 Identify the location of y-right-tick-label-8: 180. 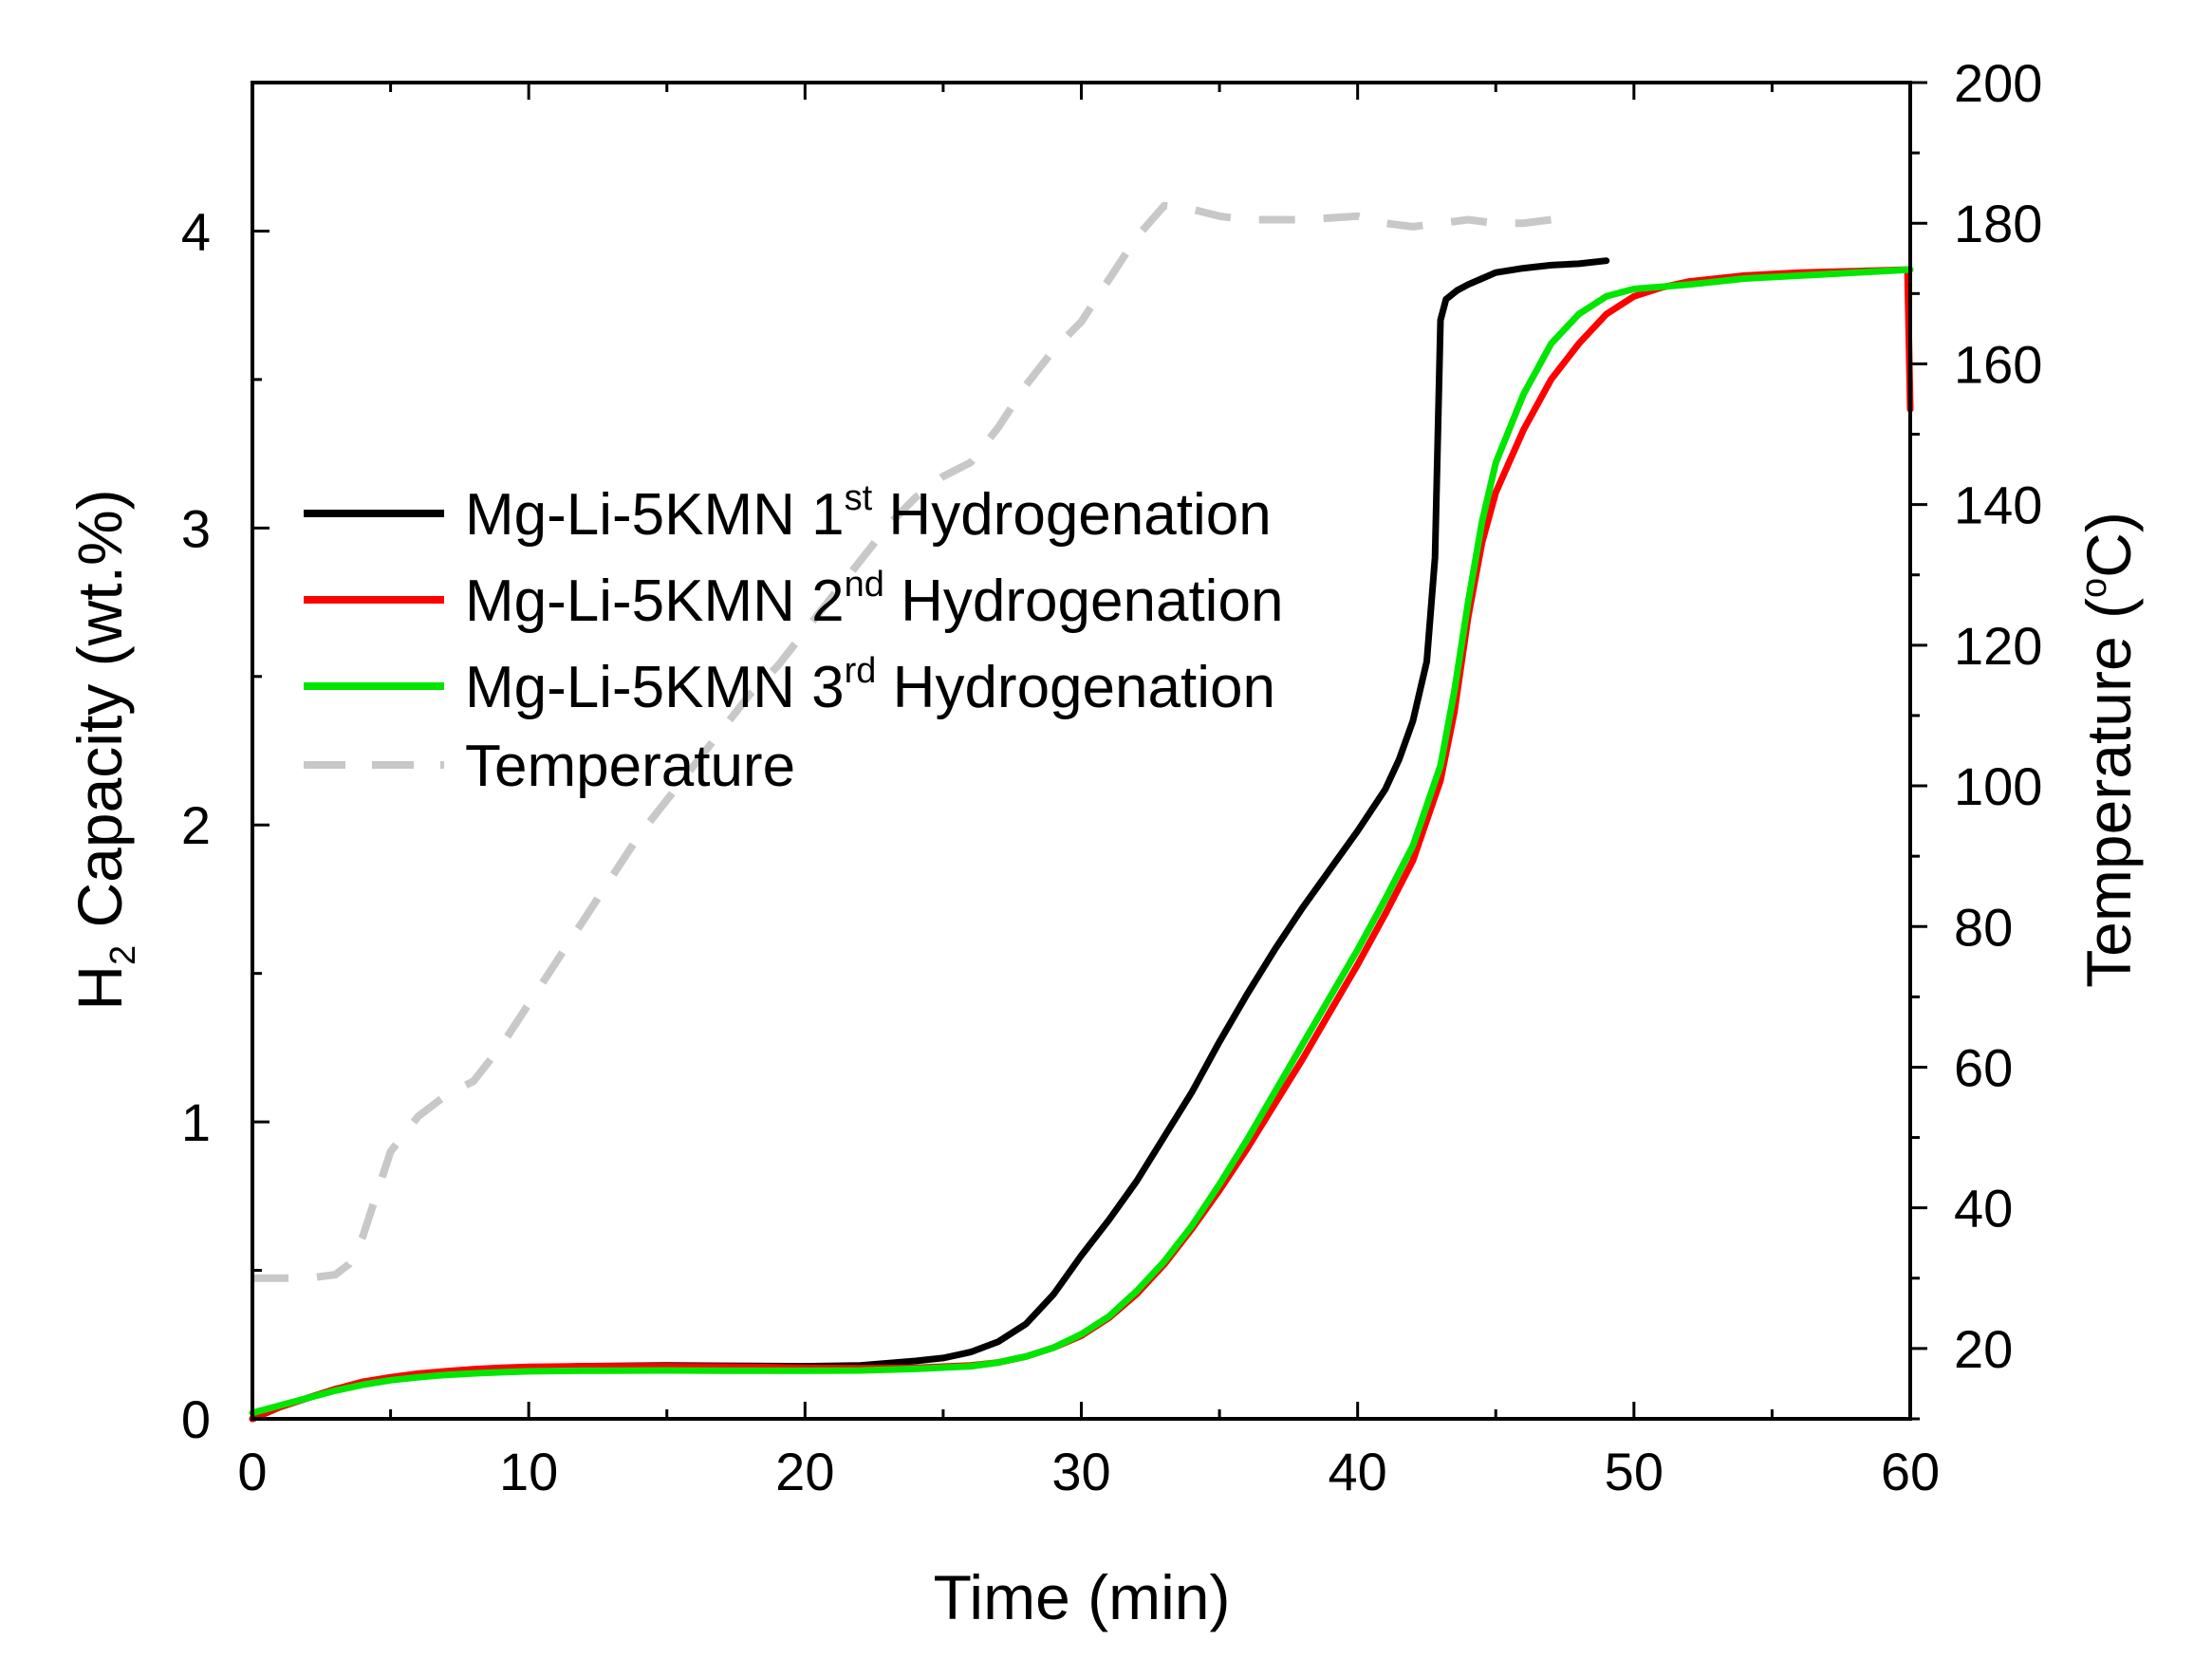
(1998, 223).